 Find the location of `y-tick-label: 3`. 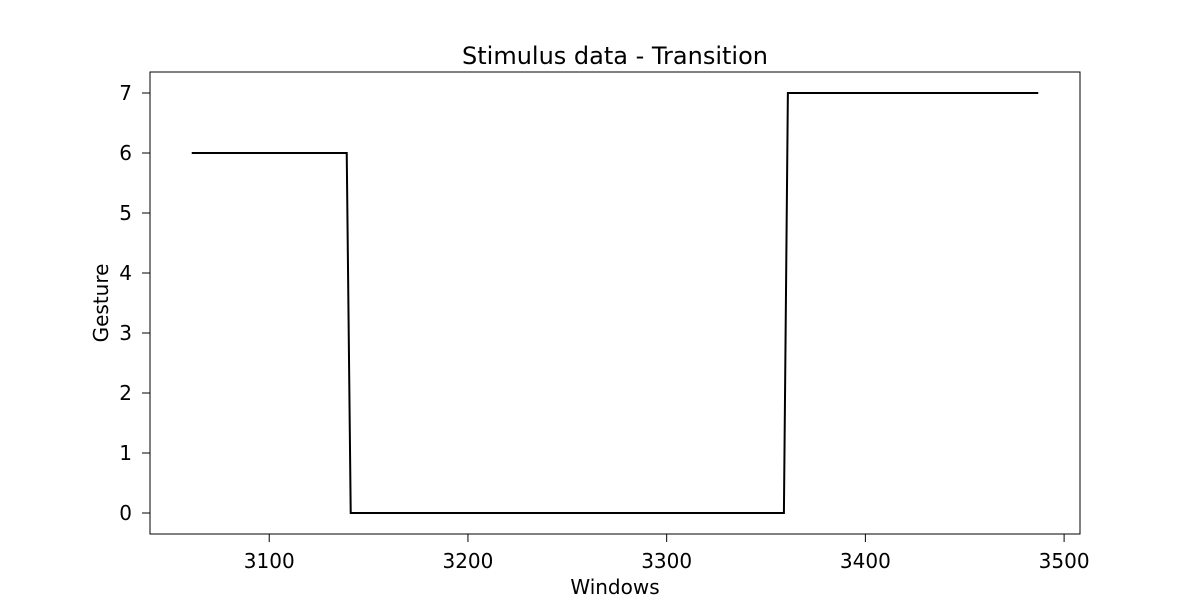

y-tick-label: 3 is located at coordinates (125, 333).